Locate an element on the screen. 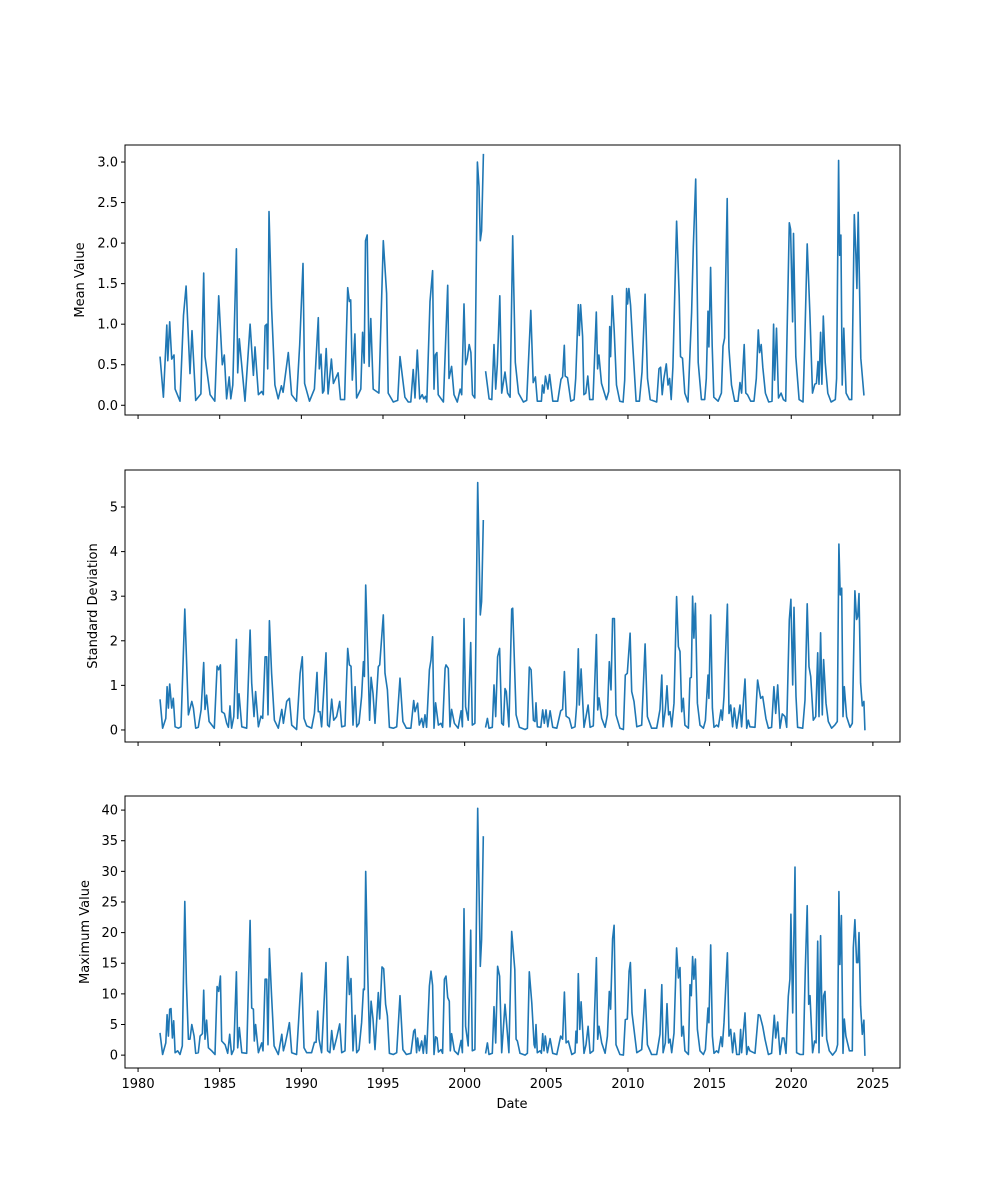 Image resolution: width=1000 pixels, height=1200 pixels. y-axis-label: Maximum Value is located at coordinates (85, 932).